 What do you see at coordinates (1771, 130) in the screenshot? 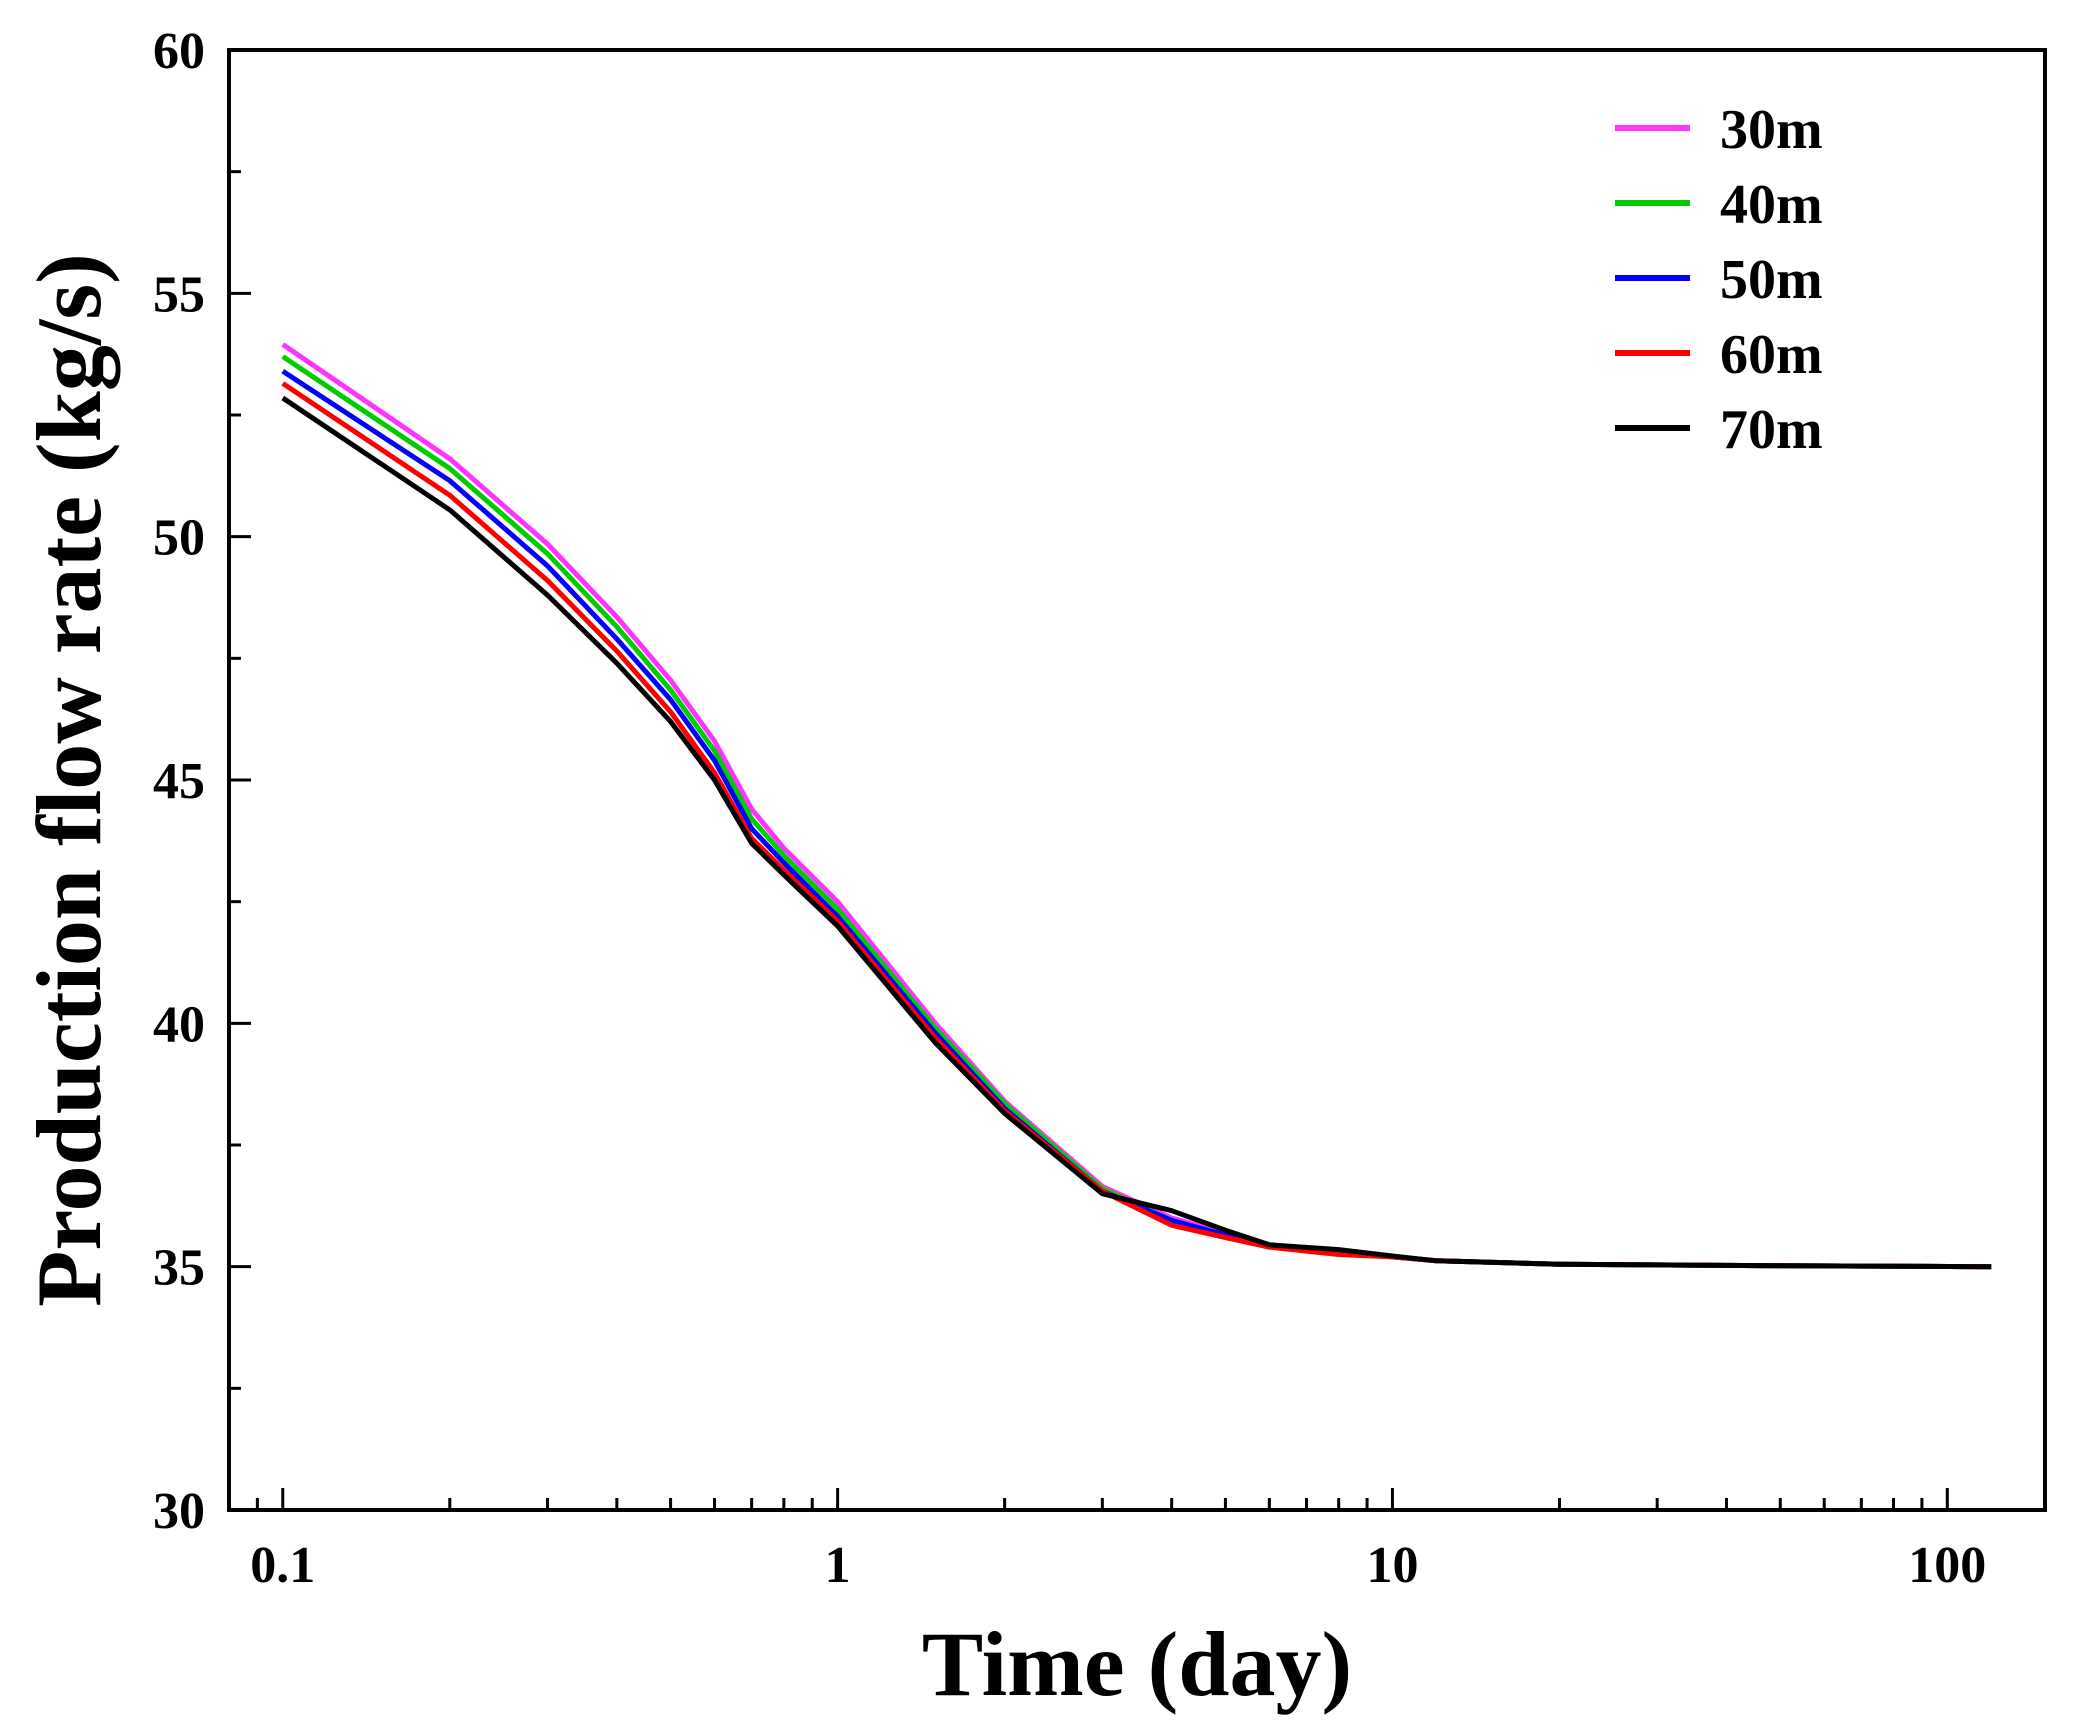
I see `legend-label-30m: 30m` at bounding box center [1771, 130].